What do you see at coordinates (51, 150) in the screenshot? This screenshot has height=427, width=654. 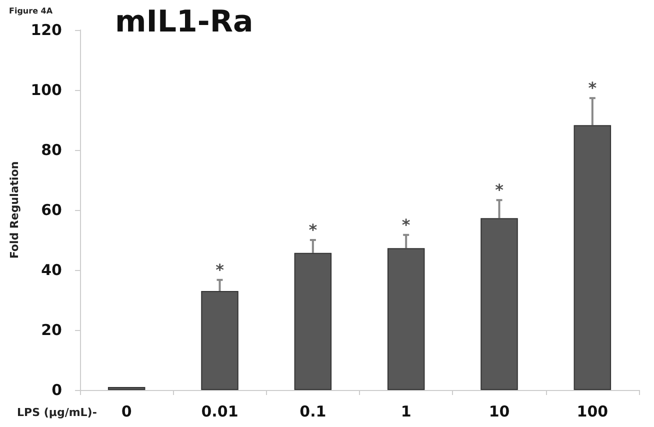 I see `y-tick-label: 80` at bounding box center [51, 150].